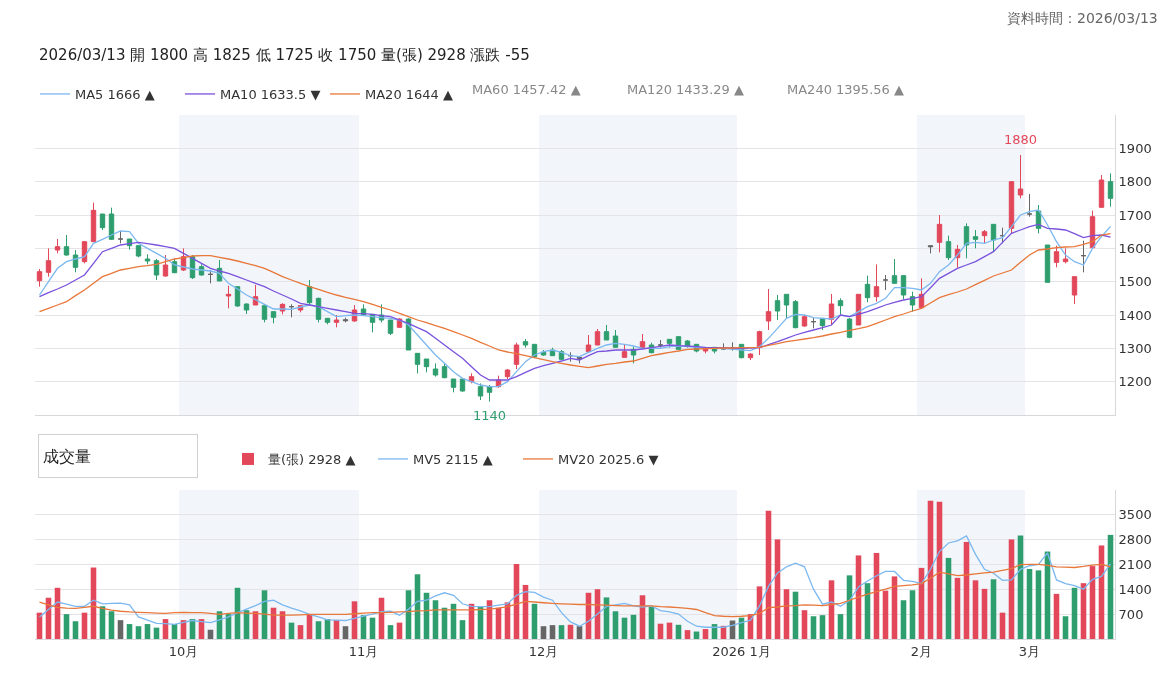  Describe the element at coordinates (1135, 215) in the screenshot. I see `y-tick-label: 1700` at that location.